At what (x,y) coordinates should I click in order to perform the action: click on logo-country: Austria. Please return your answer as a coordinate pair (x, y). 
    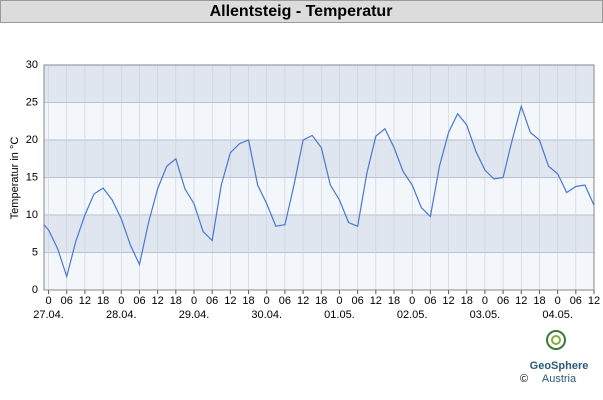
    Looking at the image, I should click on (559, 379).